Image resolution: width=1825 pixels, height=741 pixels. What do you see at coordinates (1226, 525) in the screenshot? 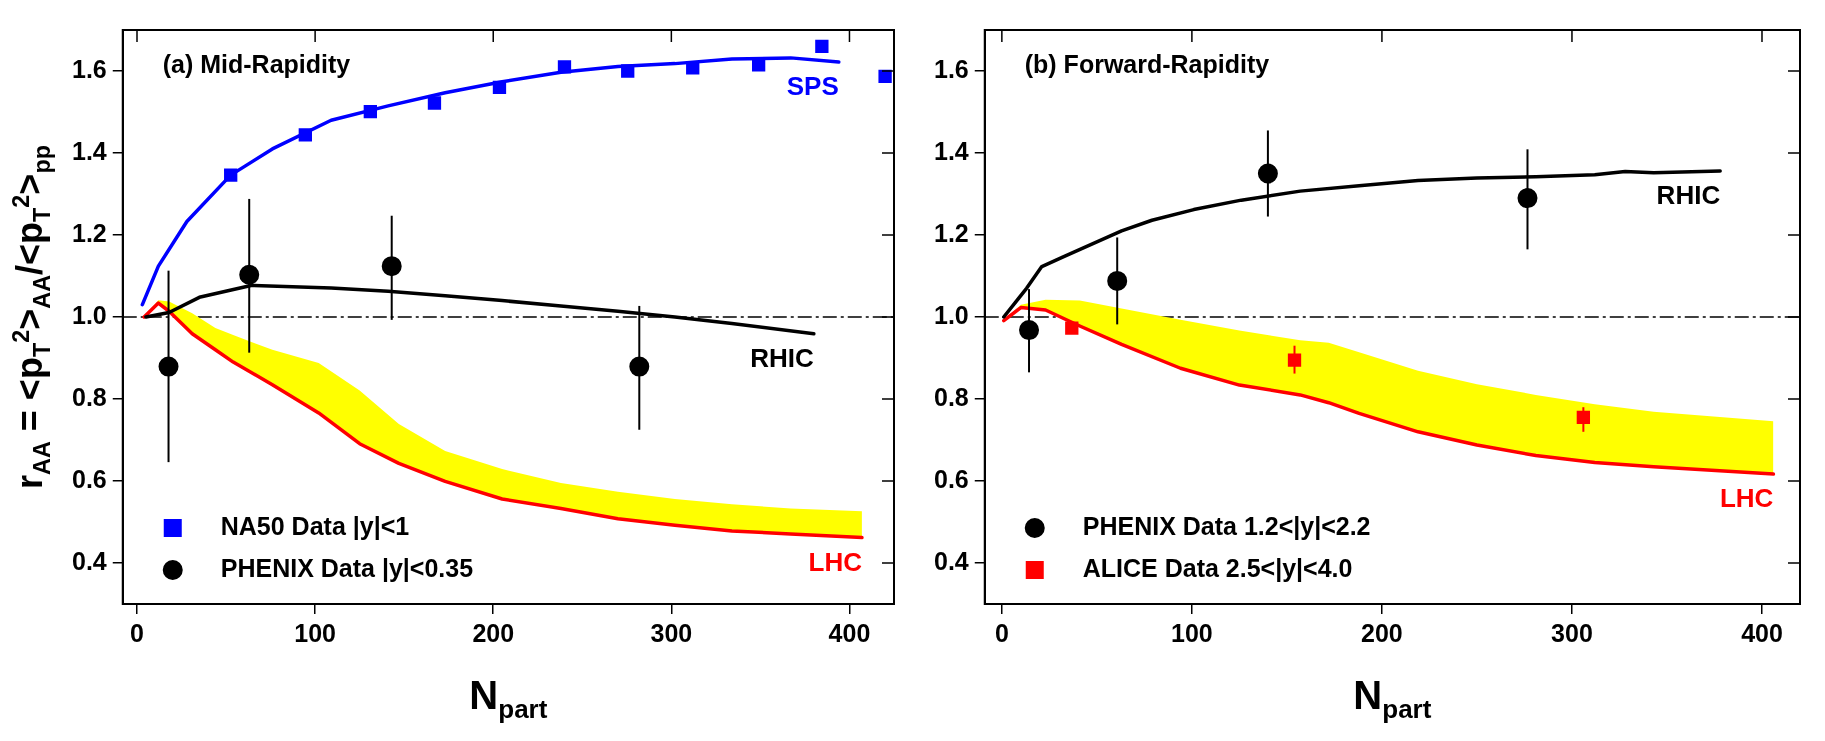
I see `legend-label: PHENIX Data 1.2<|y|<2.2` at bounding box center [1226, 525].